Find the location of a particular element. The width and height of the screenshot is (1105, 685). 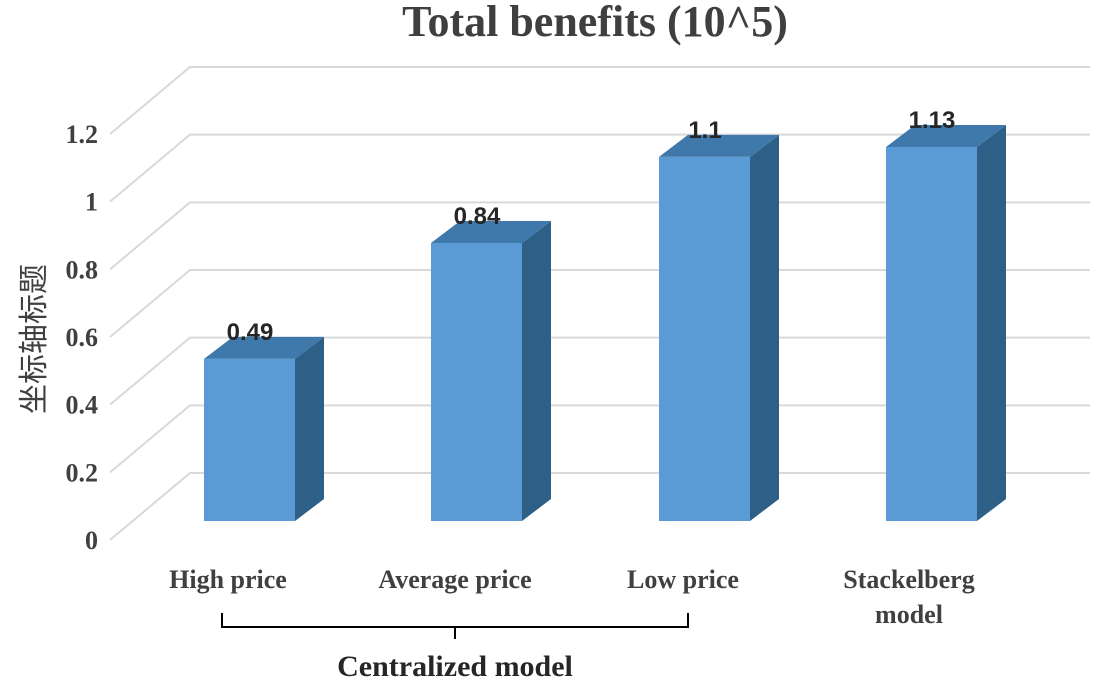

chart-title: Total benefits (10^5) is located at coordinates (595, 23).